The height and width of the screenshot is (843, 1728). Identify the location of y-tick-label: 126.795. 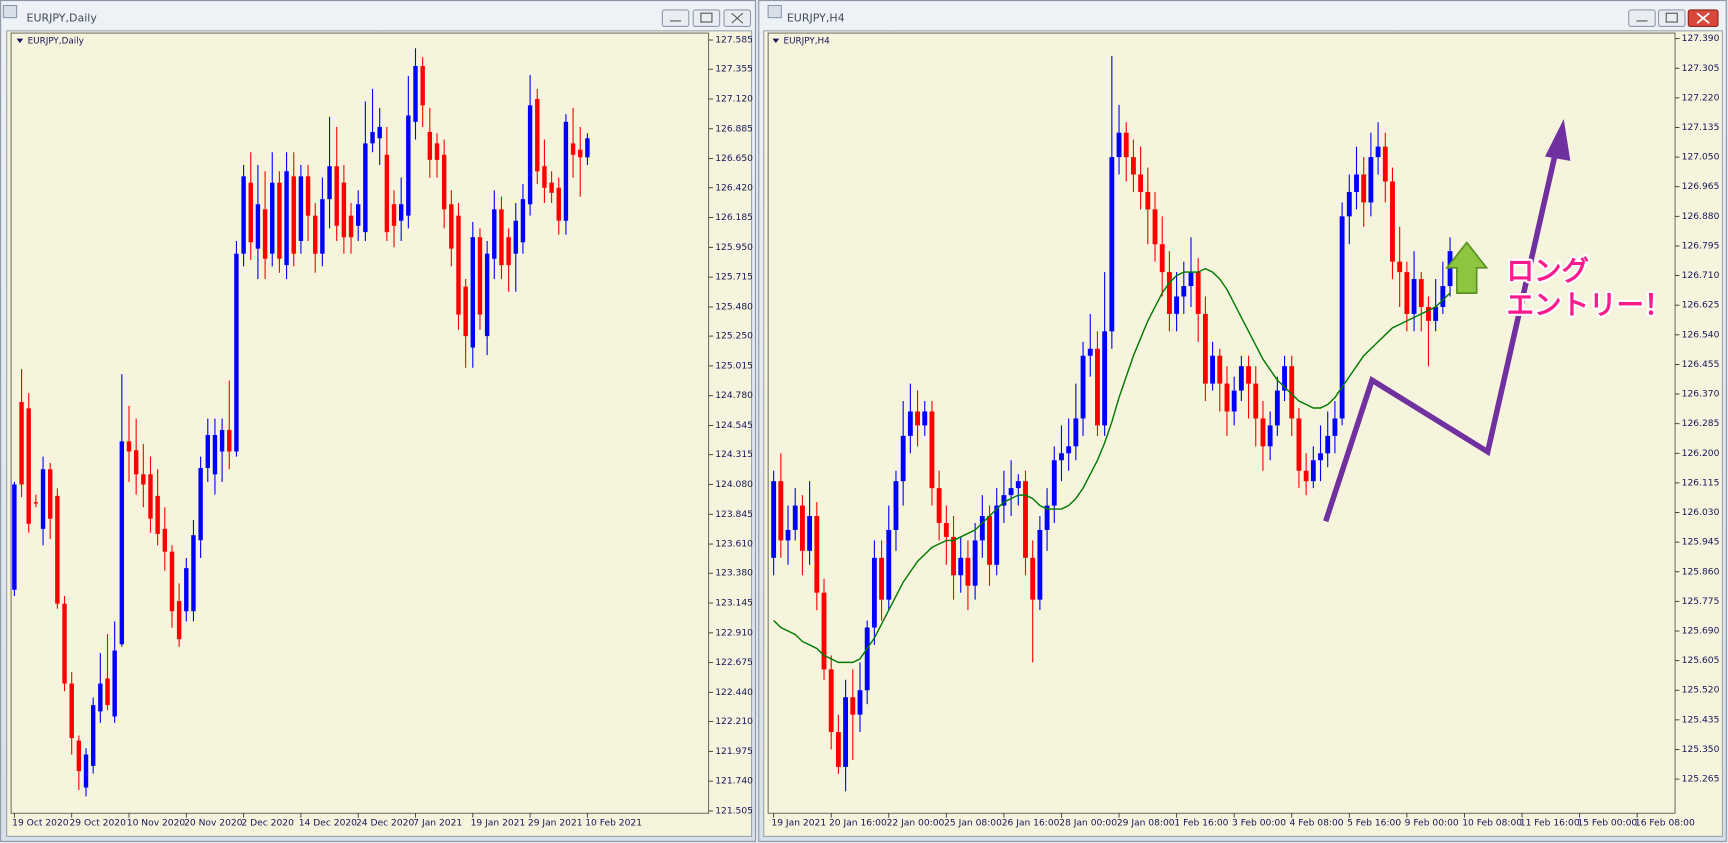
(1701, 246).